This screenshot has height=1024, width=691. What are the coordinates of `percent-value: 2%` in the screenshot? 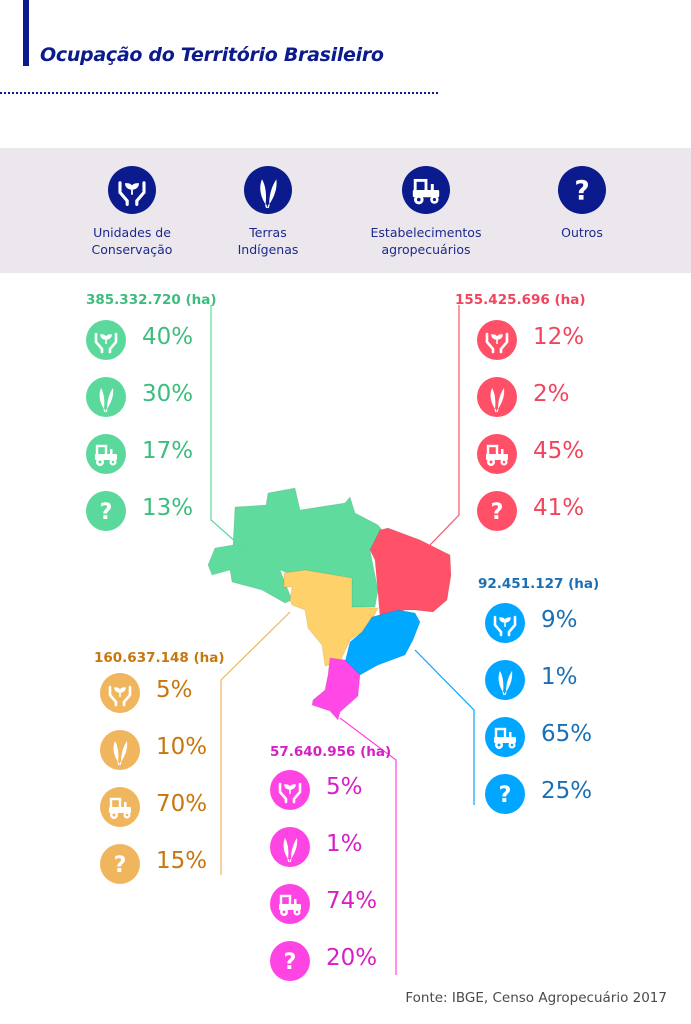 It's located at (551, 394).